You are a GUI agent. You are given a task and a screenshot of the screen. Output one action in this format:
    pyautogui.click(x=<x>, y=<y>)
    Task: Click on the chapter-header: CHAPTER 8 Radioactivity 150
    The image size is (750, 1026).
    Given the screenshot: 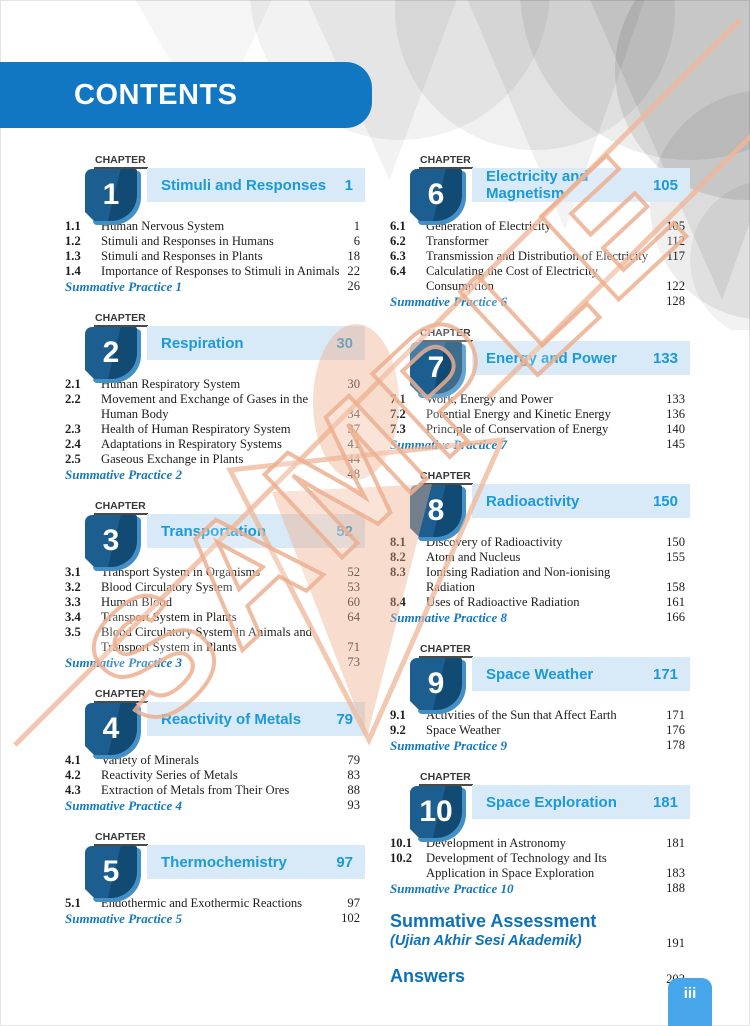 What is the action you would take?
    pyautogui.click(x=540, y=503)
    